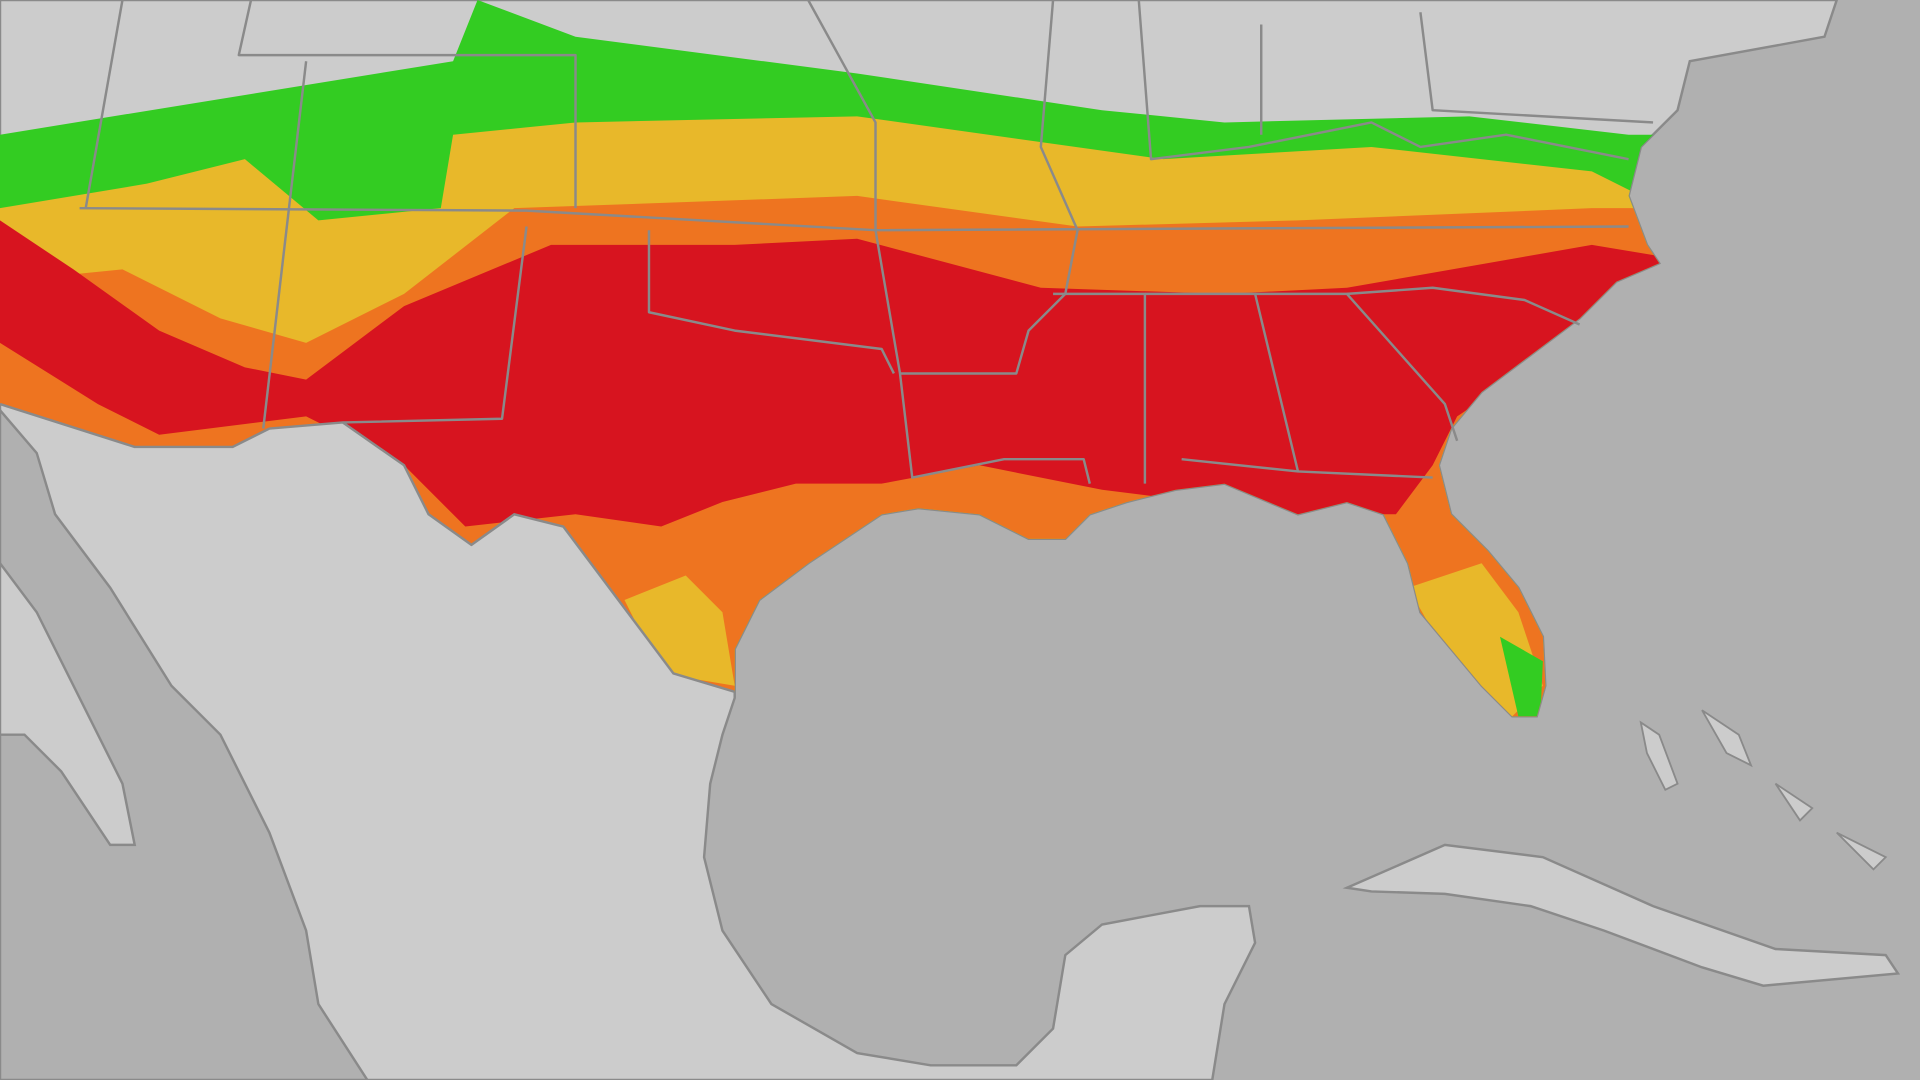  I want to click on gulf-of-california, so click(184, 744).